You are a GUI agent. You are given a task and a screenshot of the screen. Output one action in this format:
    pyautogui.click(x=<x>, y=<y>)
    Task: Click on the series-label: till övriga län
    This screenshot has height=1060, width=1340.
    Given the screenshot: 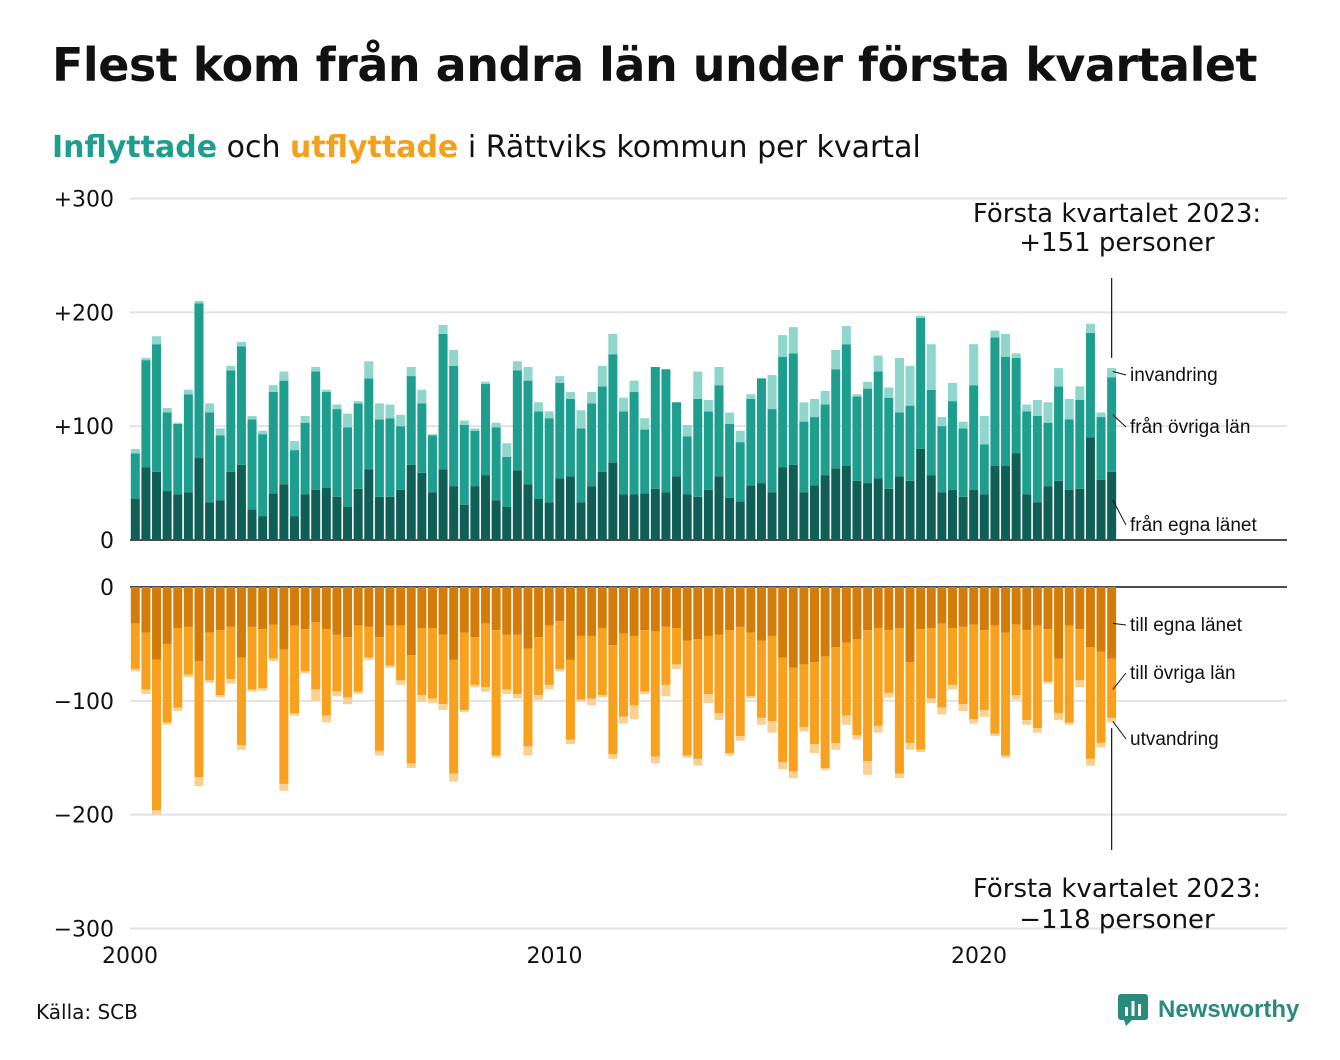 What is the action you would take?
    pyautogui.click(x=1183, y=673)
    